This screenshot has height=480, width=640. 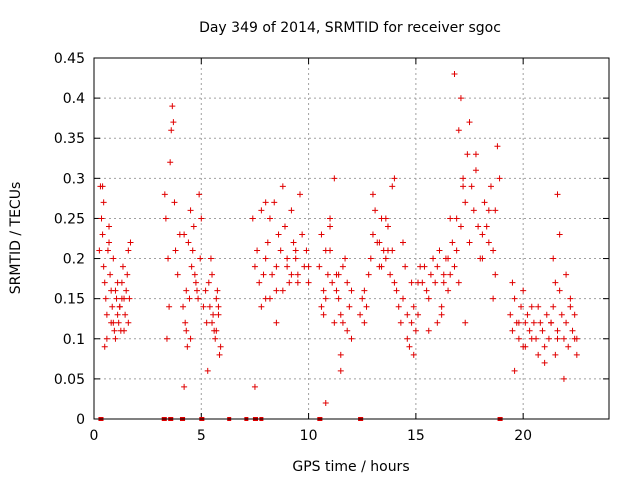 What do you see at coordinates (69, 59) in the screenshot?
I see `y-tick-label: 0.45` at bounding box center [69, 59].